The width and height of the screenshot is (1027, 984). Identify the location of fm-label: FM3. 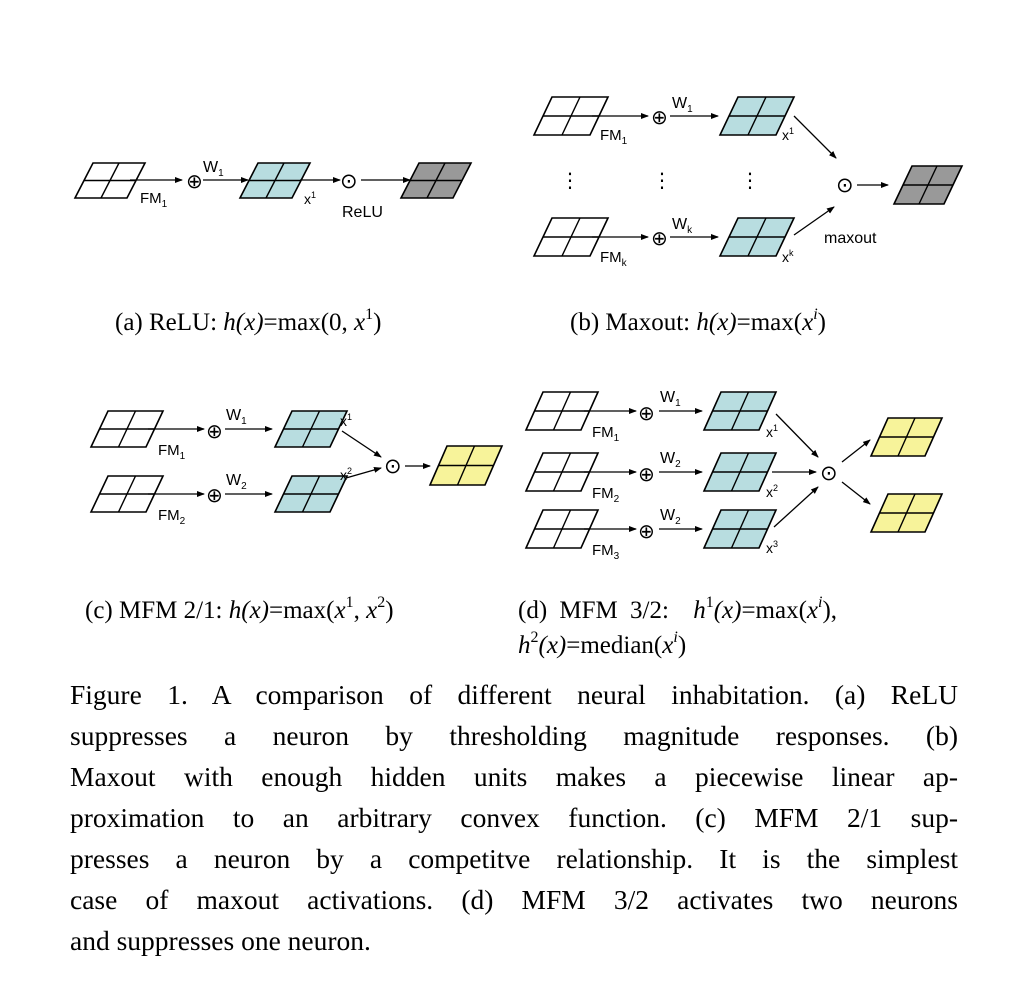
(606, 552).